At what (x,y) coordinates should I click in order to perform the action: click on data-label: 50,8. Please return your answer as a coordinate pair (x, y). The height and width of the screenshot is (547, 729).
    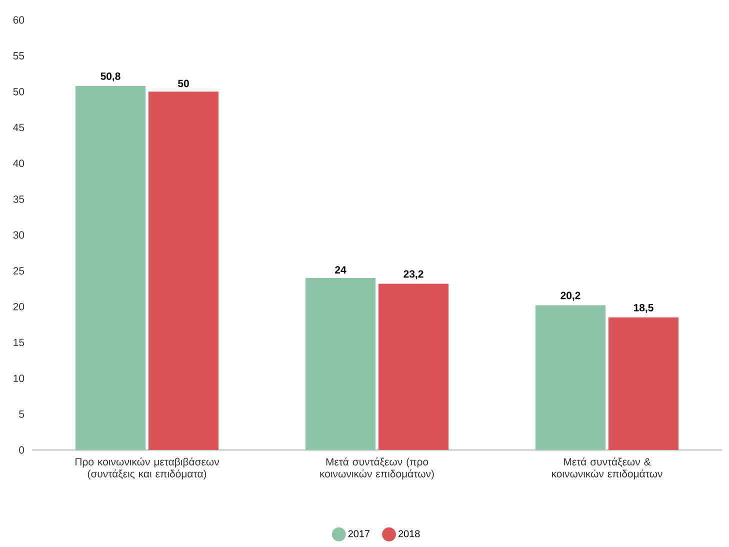
    Looking at the image, I should click on (110, 77).